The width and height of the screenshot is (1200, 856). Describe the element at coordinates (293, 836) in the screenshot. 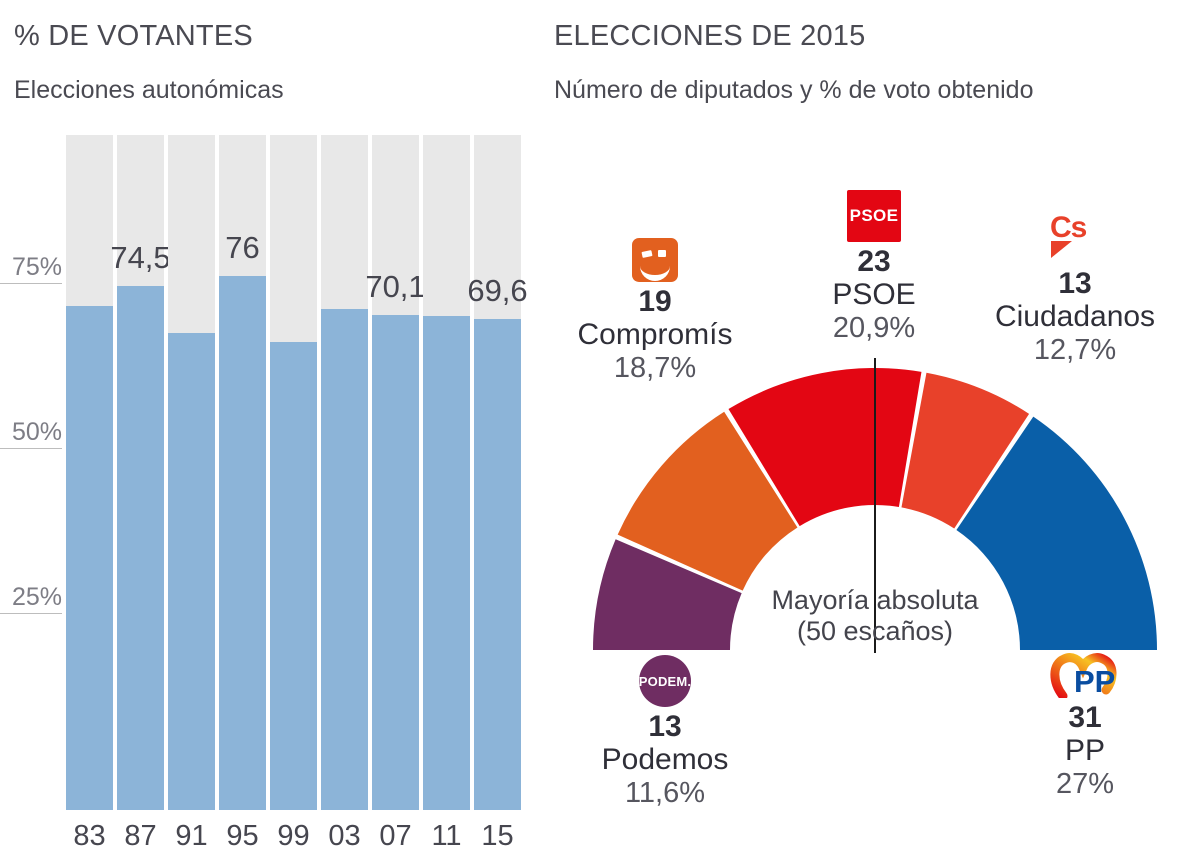

I see `x-axis-tick-99: 99` at that location.